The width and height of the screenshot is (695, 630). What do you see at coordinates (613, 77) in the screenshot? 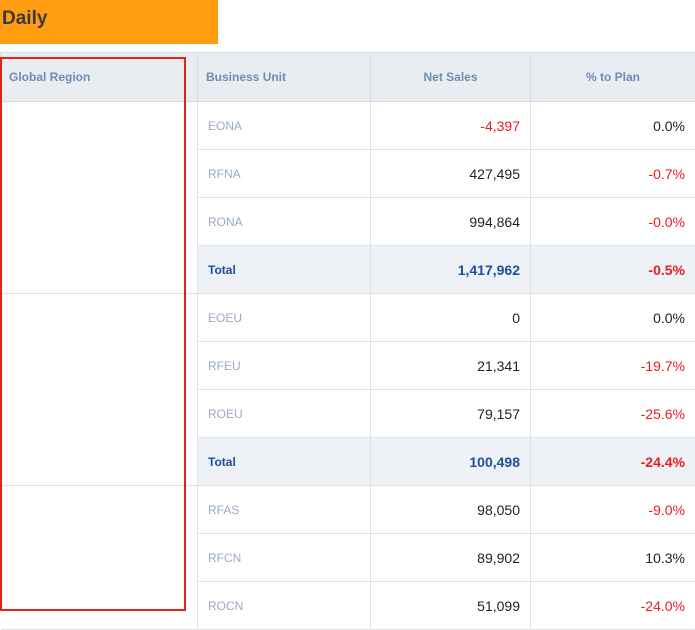
I see `column-header: % to Plan` at bounding box center [613, 77].